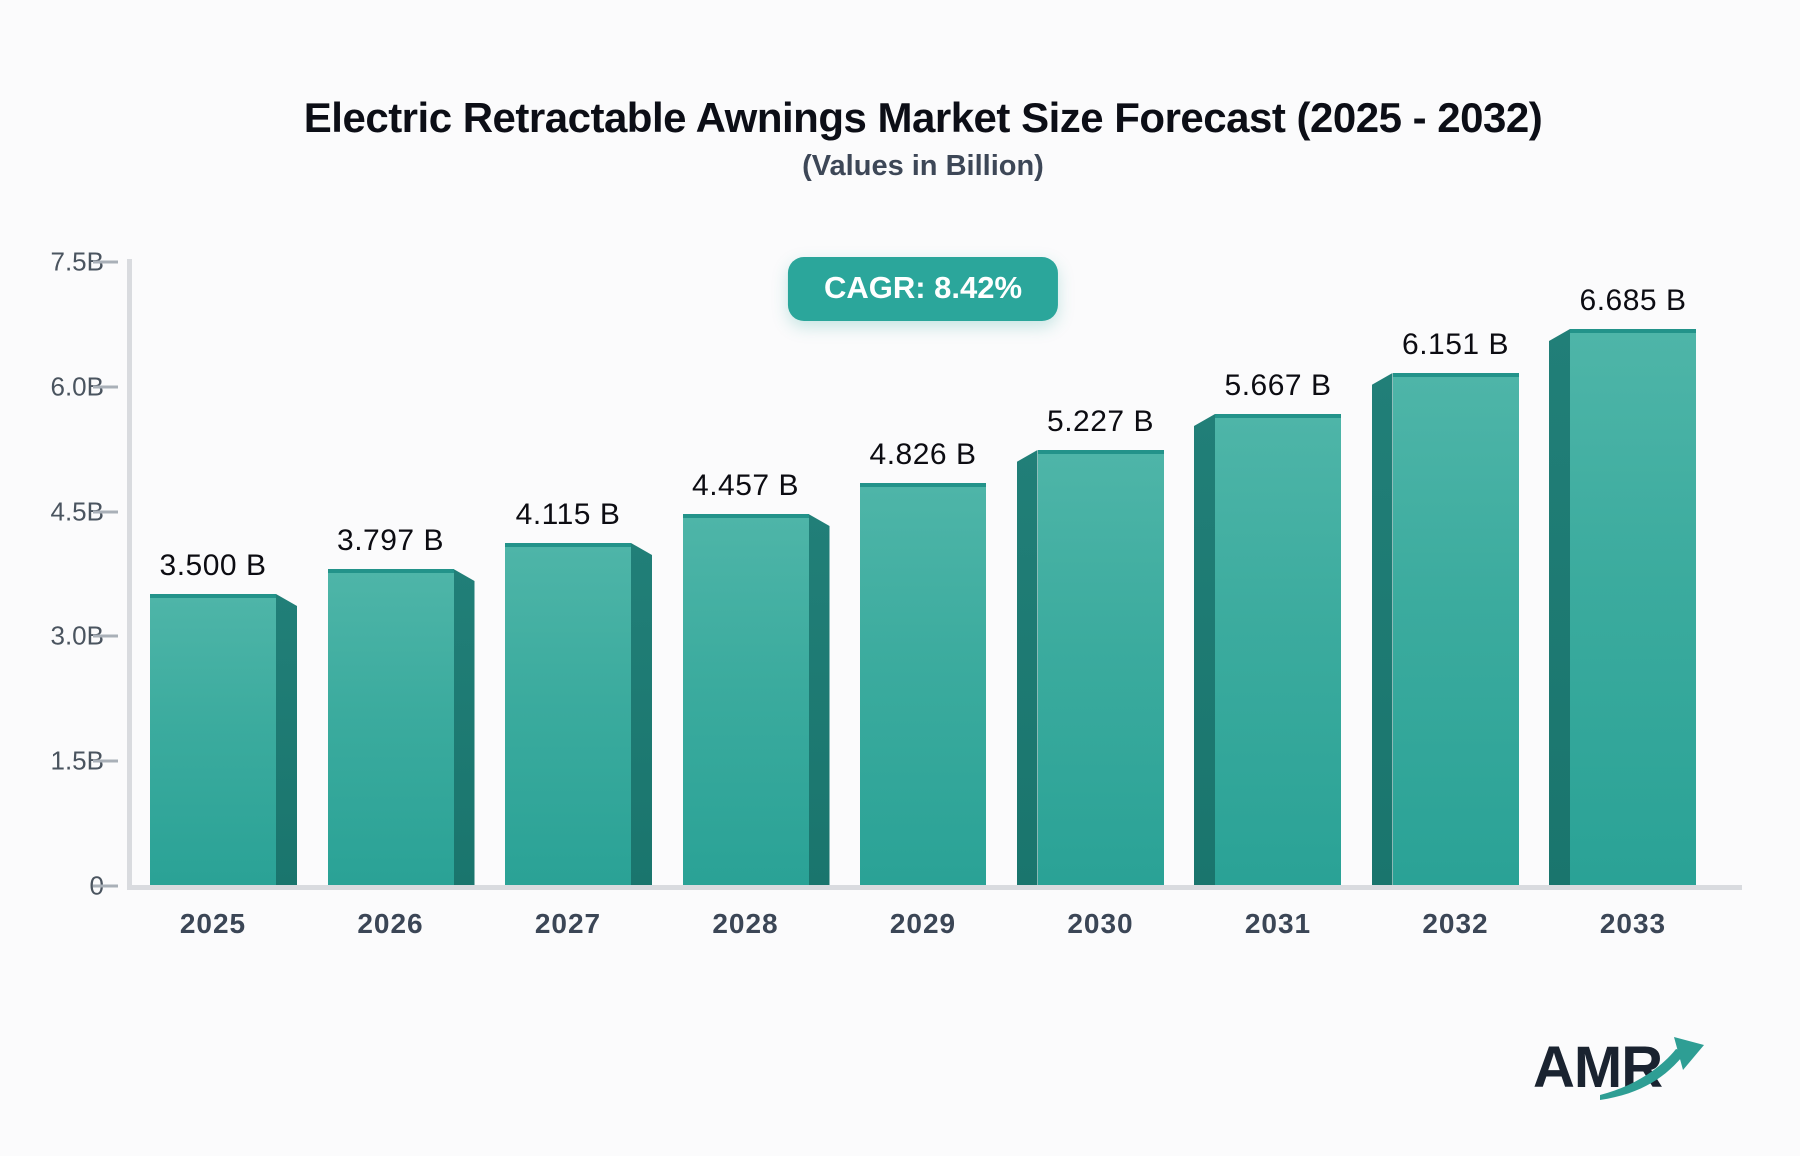 This screenshot has width=1800, height=1156. Describe the element at coordinates (1455, 629) in the screenshot. I see `bar-2032` at that location.